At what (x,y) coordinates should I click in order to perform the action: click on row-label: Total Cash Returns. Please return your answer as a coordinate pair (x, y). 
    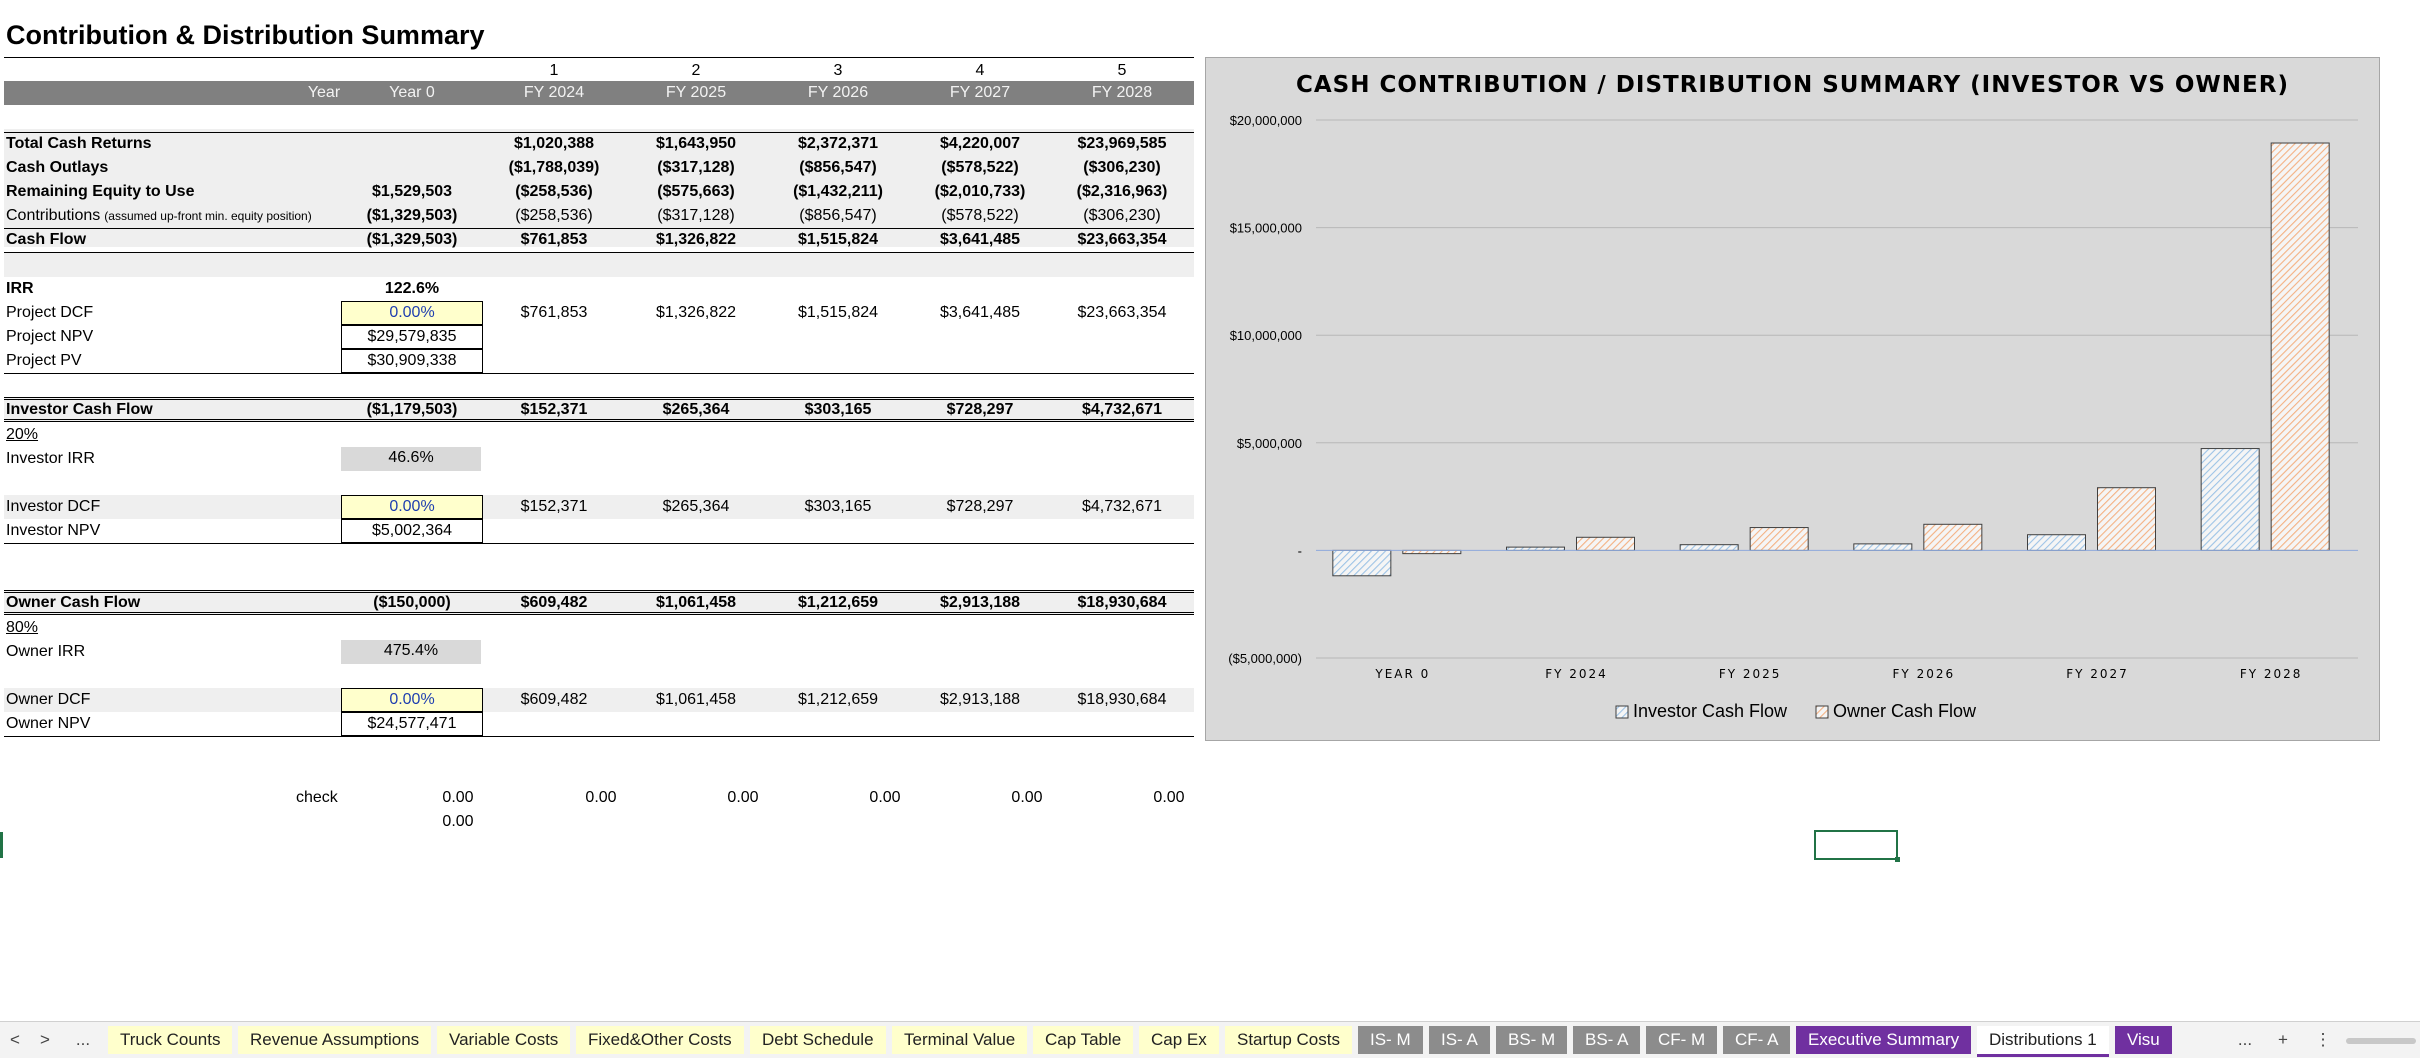
    Looking at the image, I should click on (79, 144).